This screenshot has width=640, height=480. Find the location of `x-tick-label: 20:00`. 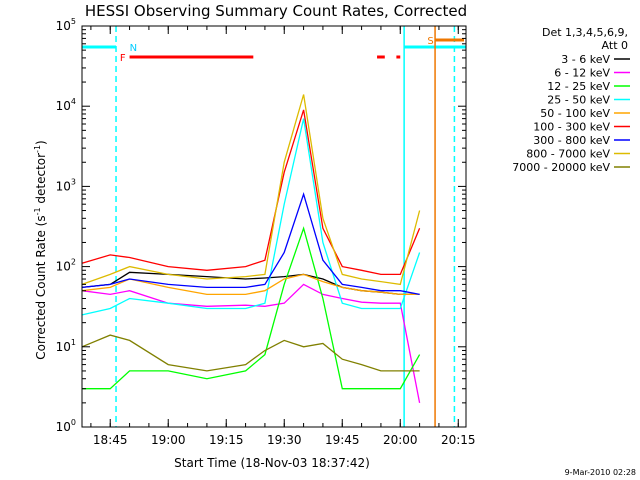

x-tick-label: 20:00 is located at coordinates (400, 440).